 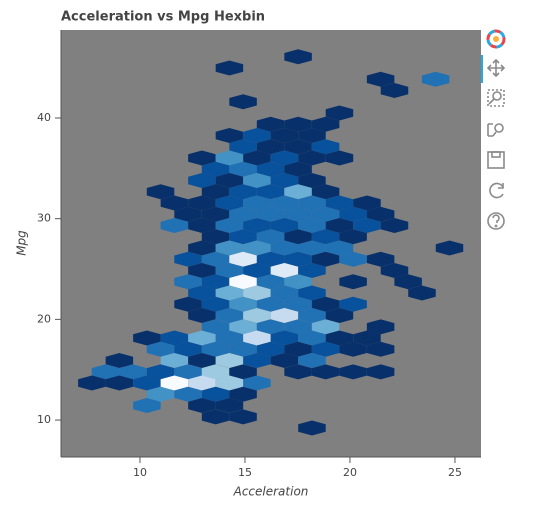 I want to click on save-tool, so click(x=496, y=160).